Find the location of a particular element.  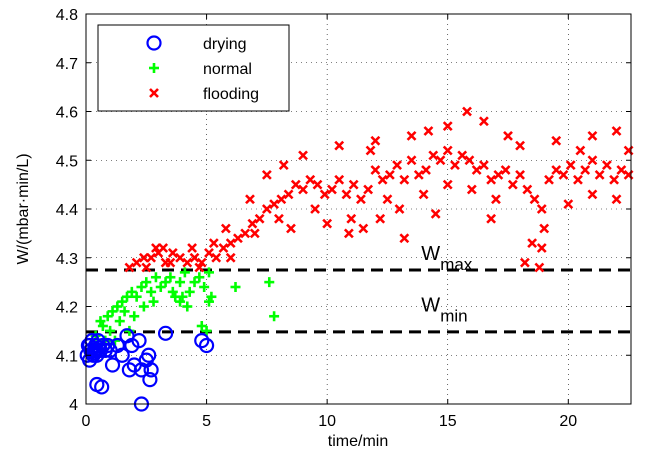

x-tick-label: 0 is located at coordinates (86, 421).